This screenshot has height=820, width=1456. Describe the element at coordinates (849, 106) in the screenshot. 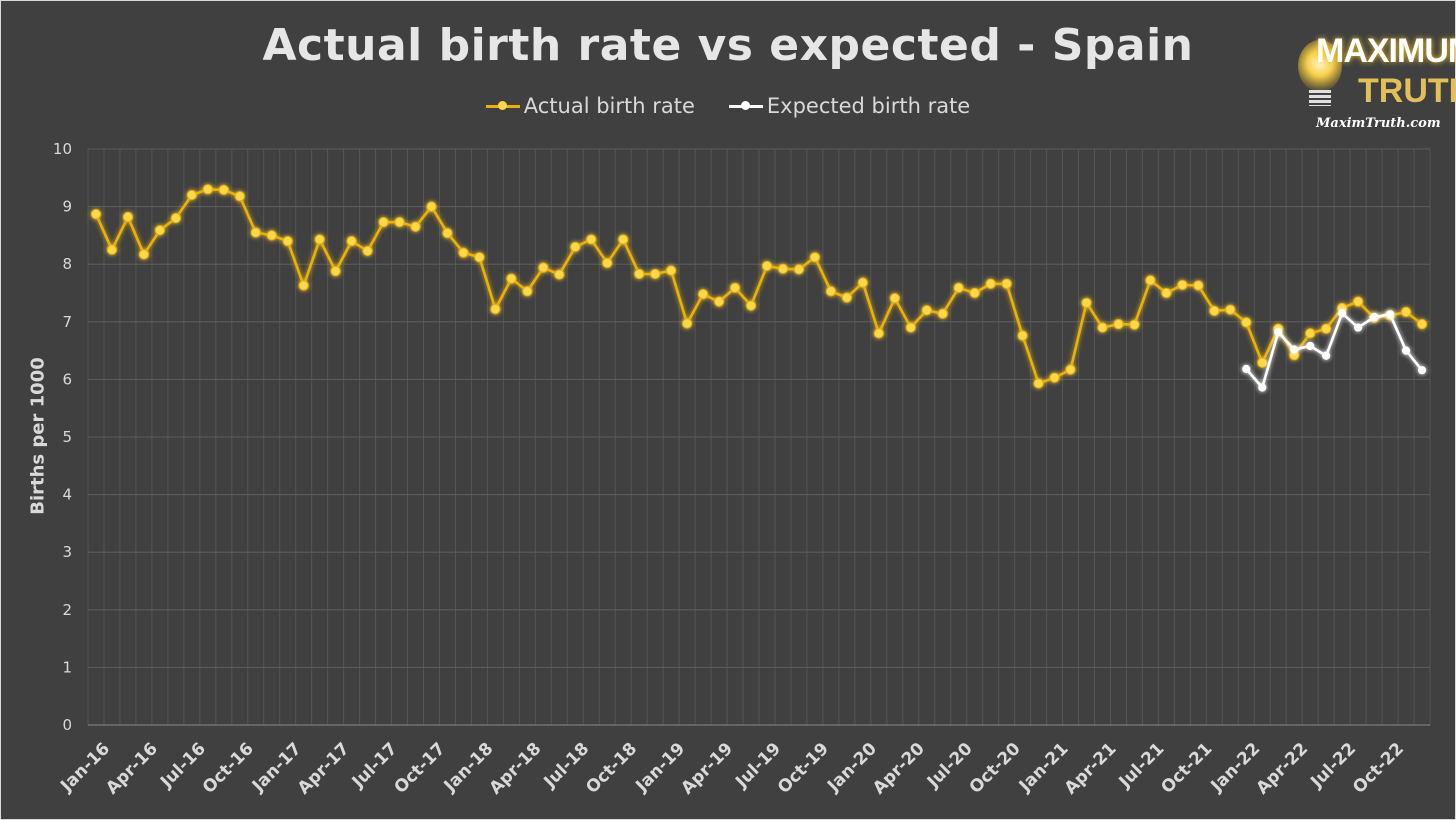

I see `legend-item-expected: Expected birth rate` at that location.